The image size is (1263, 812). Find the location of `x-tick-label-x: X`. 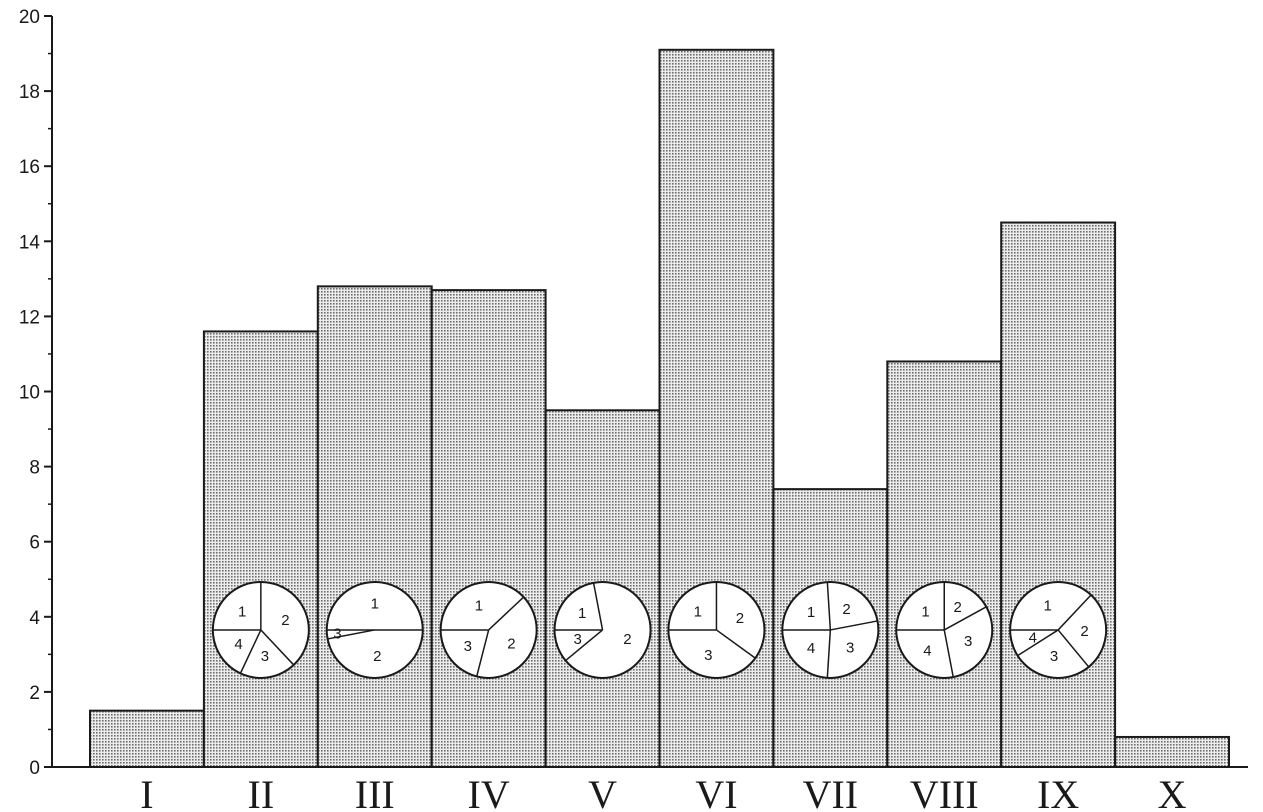

x-tick-label-x: X is located at coordinates (1172, 792).